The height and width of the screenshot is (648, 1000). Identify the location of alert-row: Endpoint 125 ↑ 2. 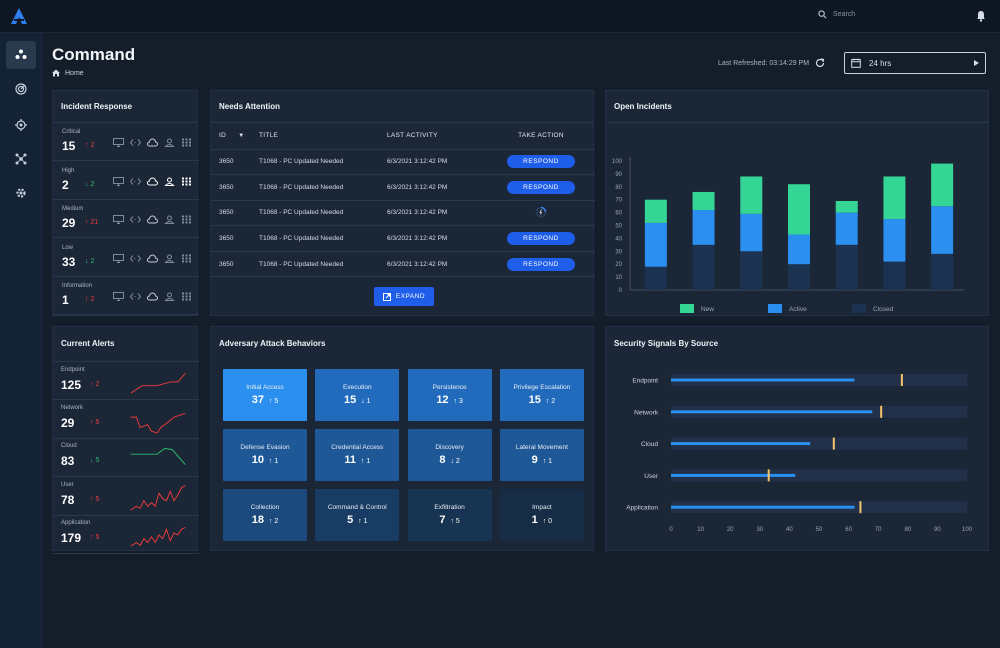
(126, 380).